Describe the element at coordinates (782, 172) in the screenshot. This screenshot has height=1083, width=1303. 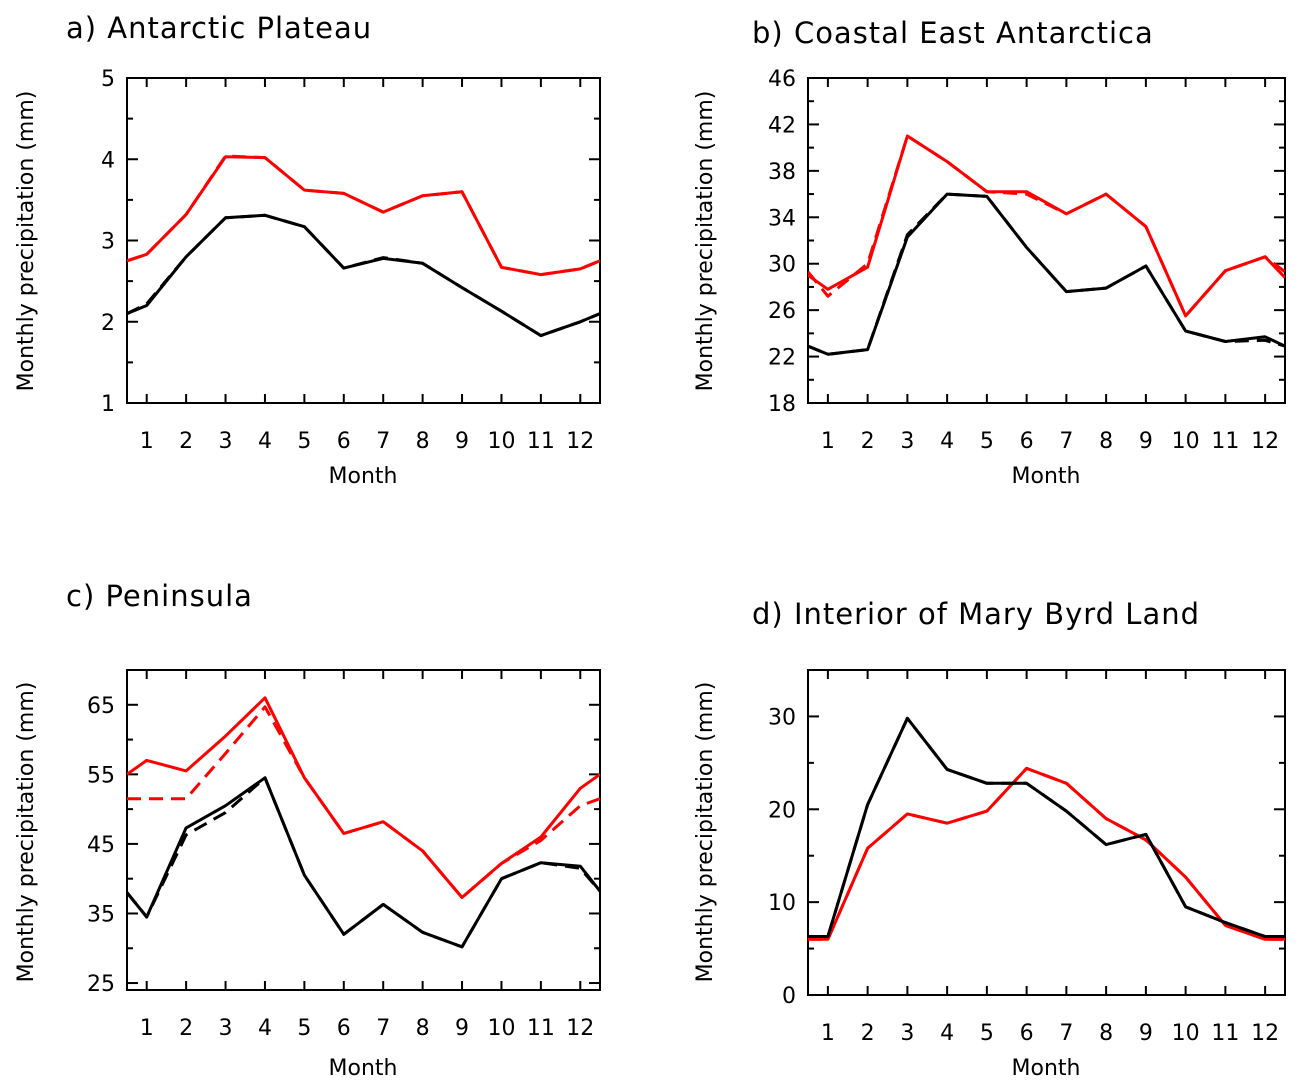
I see `y-tick-label: 38` at that location.